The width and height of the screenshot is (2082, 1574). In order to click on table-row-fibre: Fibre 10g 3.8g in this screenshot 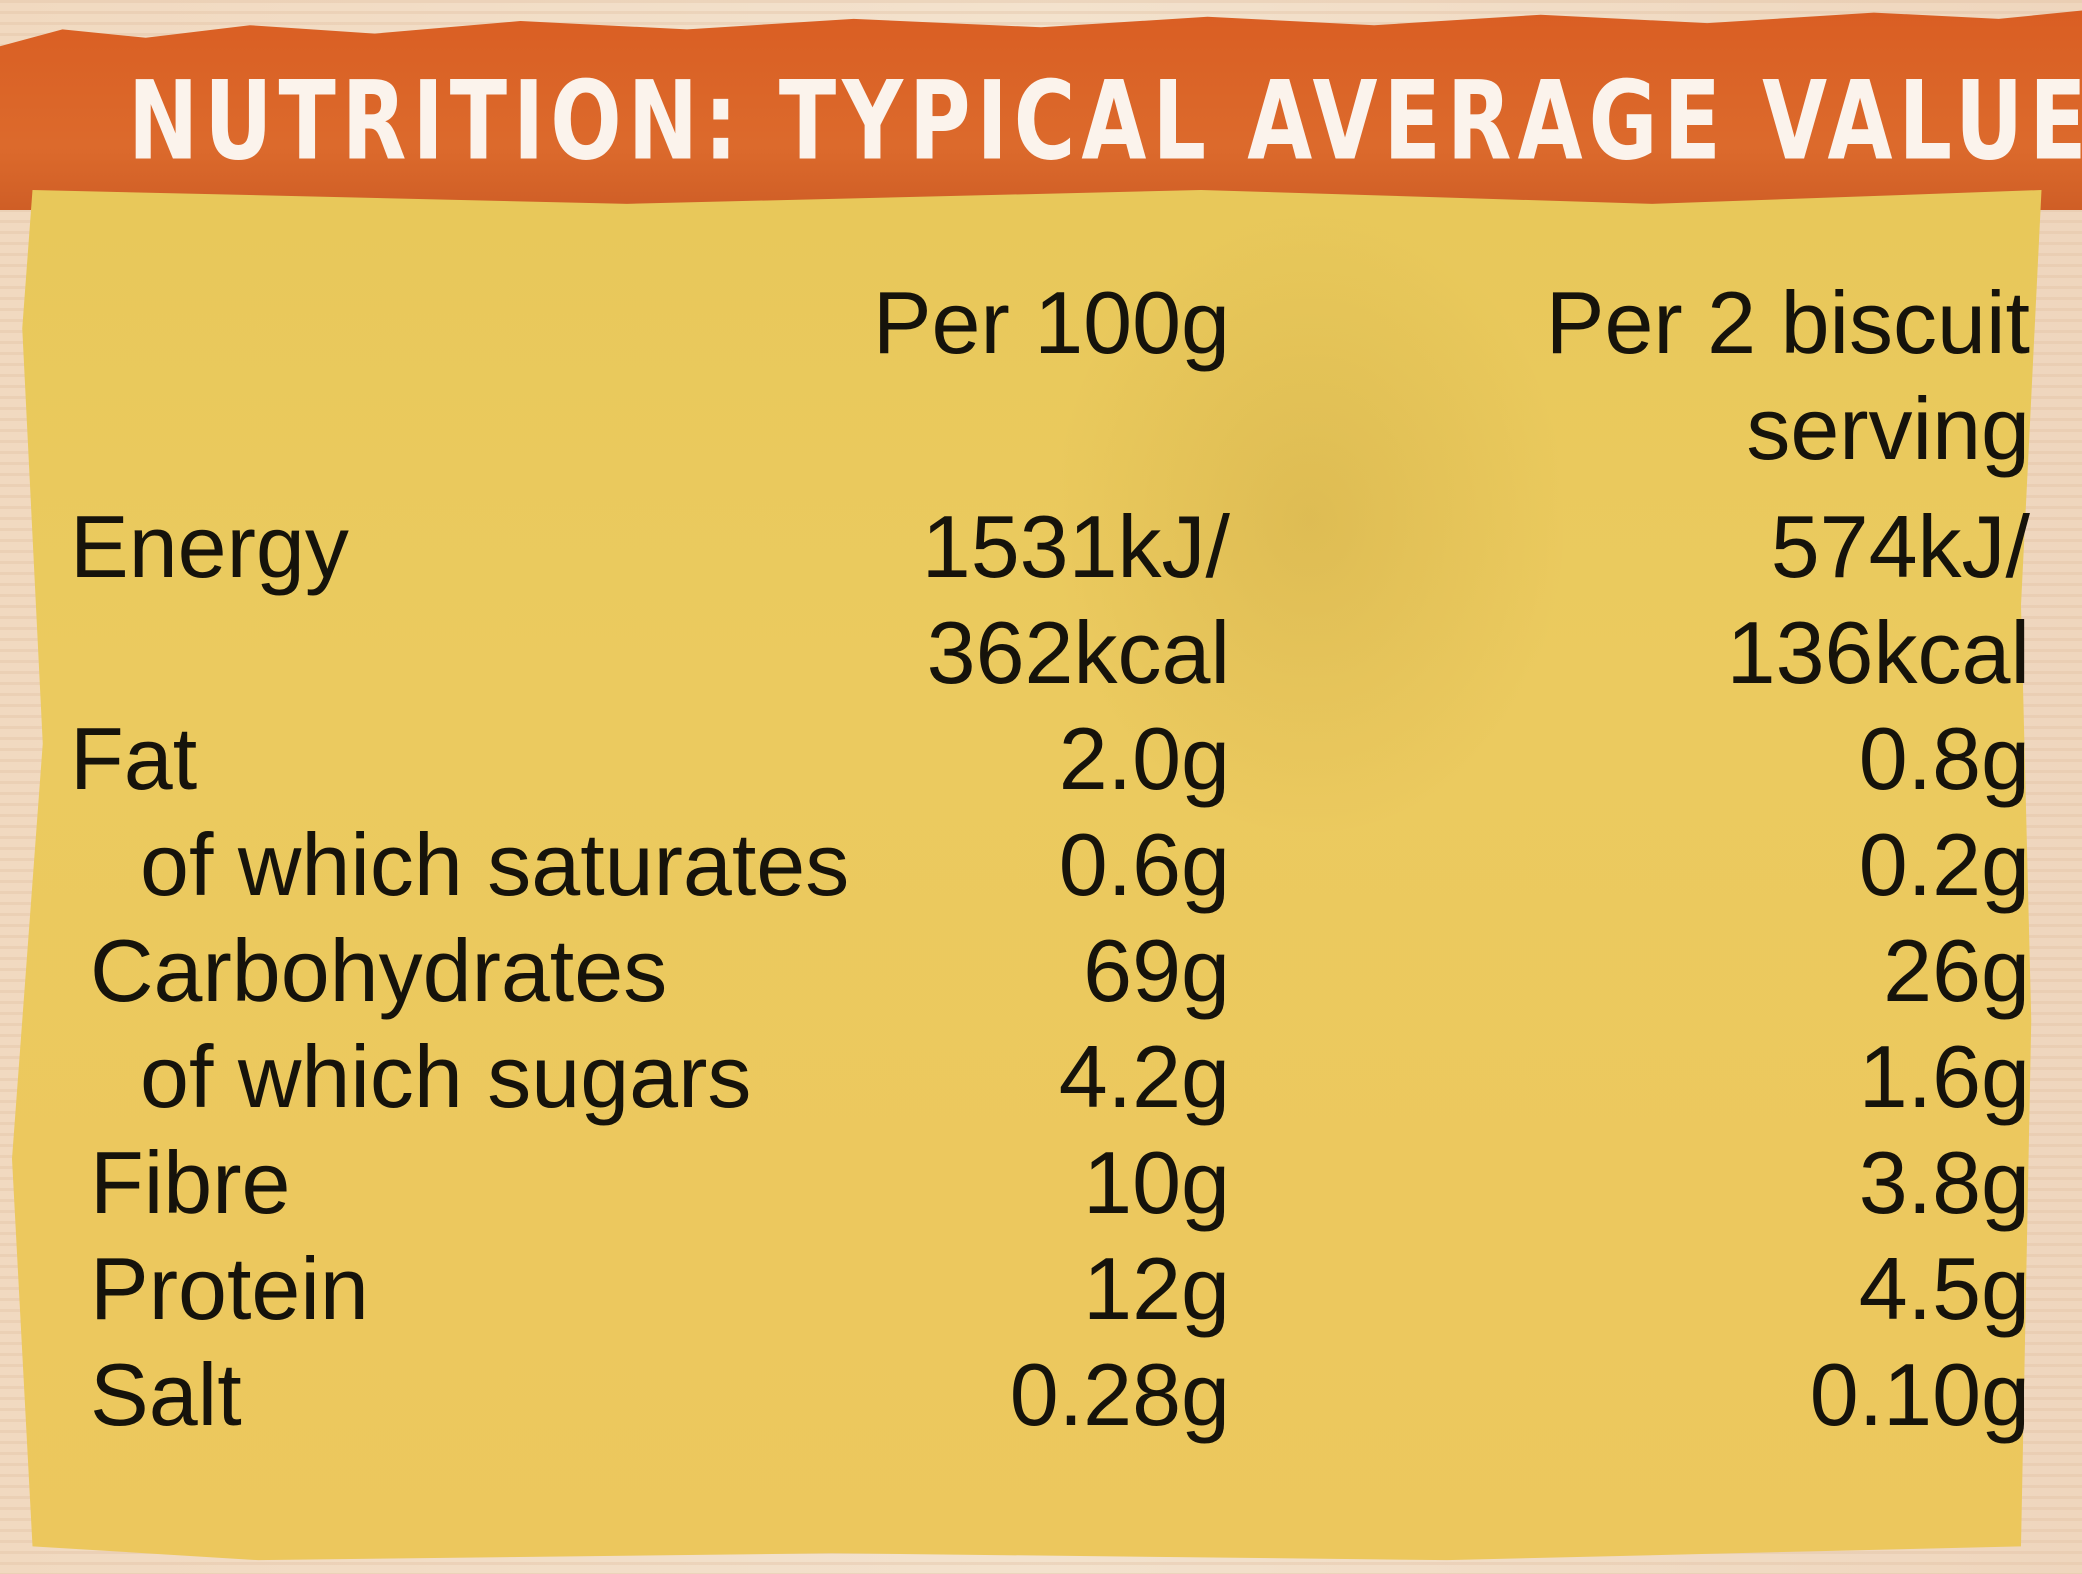, I will do `click(1050, 1183)`.